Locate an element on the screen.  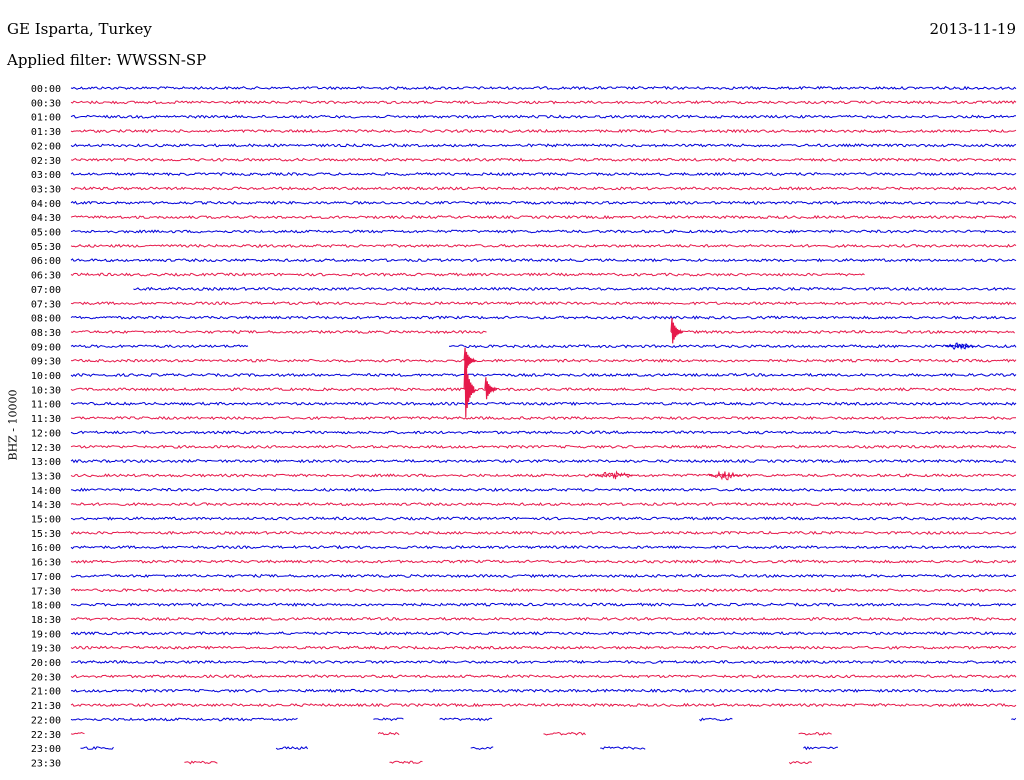
row-label: 10:00 is located at coordinates (46, 376).